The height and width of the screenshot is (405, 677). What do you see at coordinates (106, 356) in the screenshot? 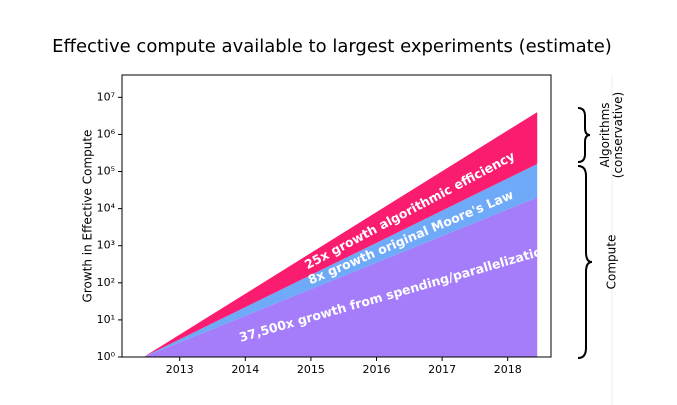
I see `y-tick-label: 10⁰` at bounding box center [106, 356].